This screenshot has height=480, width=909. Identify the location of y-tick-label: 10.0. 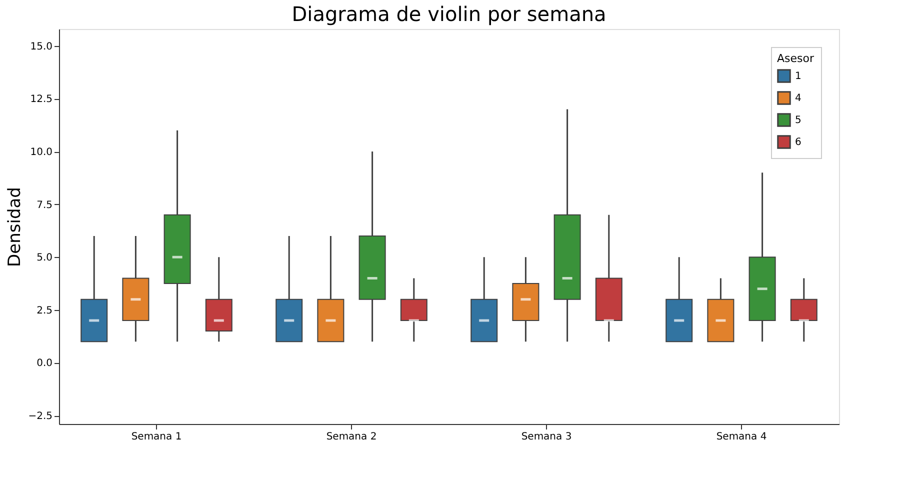
(41, 152).